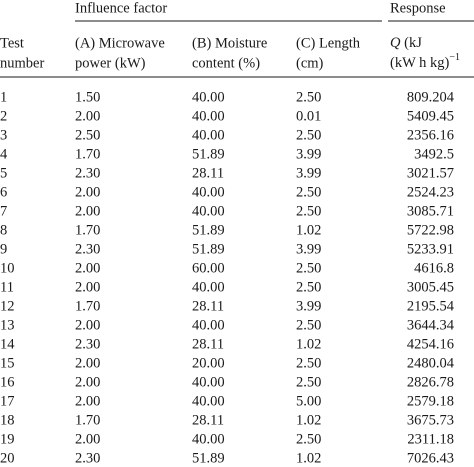 This screenshot has width=474, height=467. I want to click on cell: 7, so click(3, 211).